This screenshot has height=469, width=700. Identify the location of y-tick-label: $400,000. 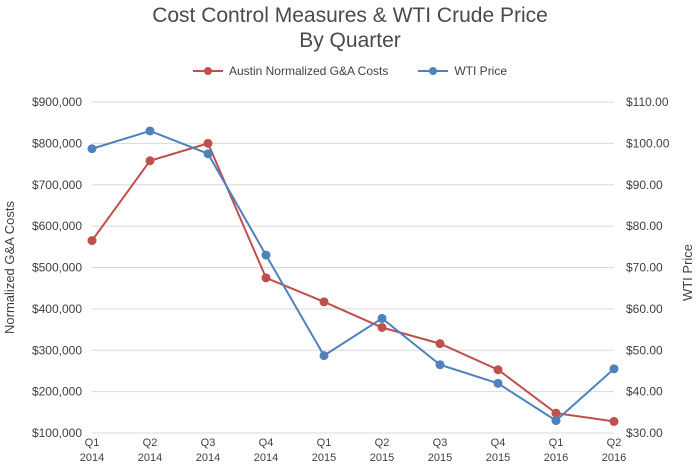
(57, 309).